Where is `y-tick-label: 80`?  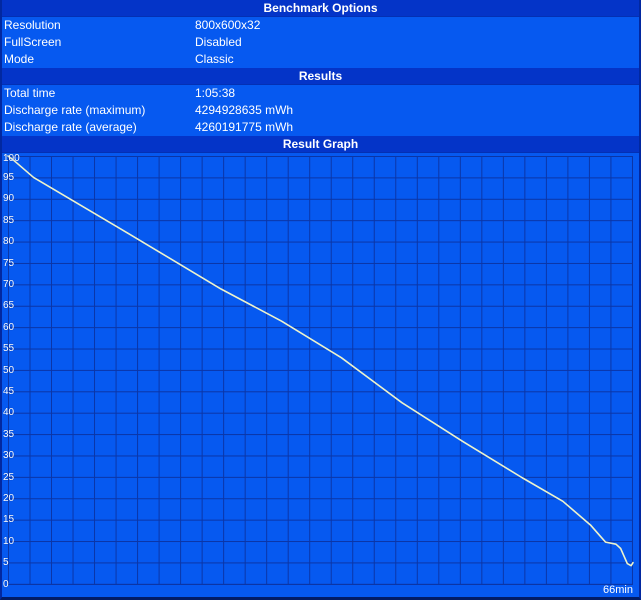 y-tick-label: 80 is located at coordinates (9, 242).